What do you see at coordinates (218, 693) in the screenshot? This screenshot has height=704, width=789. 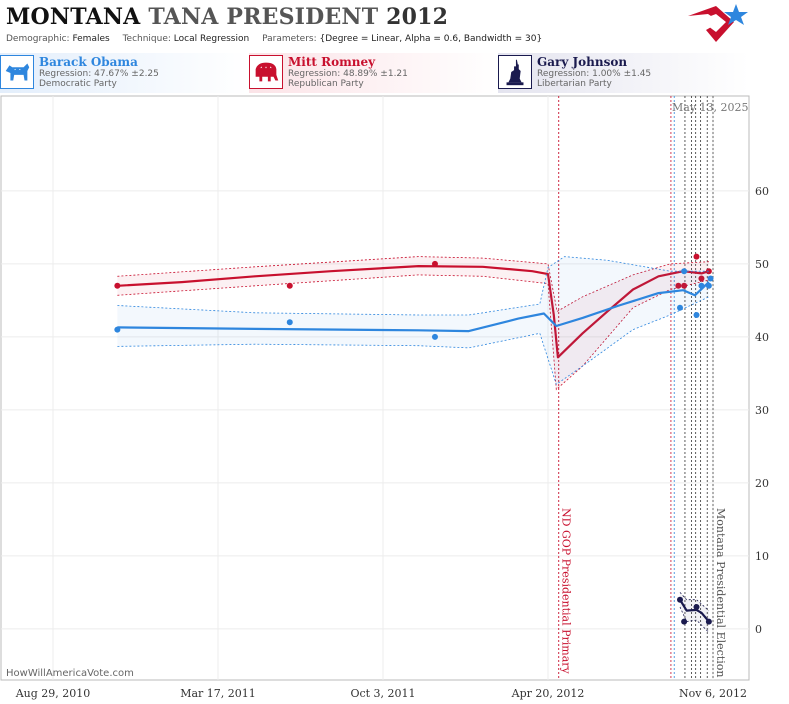 I see `x-tick-label: Mar 17, 2011` at bounding box center [218, 693].